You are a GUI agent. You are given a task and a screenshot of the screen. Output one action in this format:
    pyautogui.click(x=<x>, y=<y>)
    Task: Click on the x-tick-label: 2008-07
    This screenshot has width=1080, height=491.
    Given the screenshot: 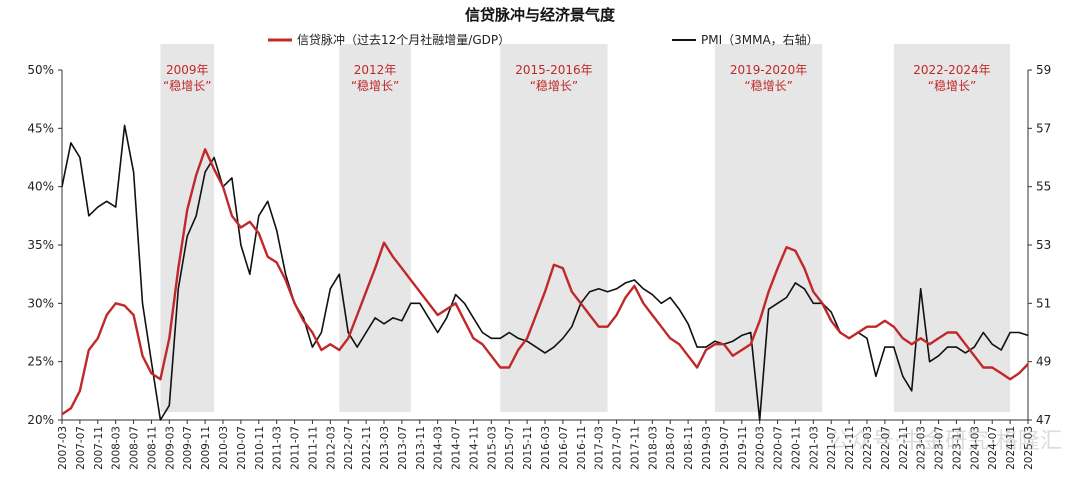 What is the action you would take?
    pyautogui.click(x=135, y=448)
    